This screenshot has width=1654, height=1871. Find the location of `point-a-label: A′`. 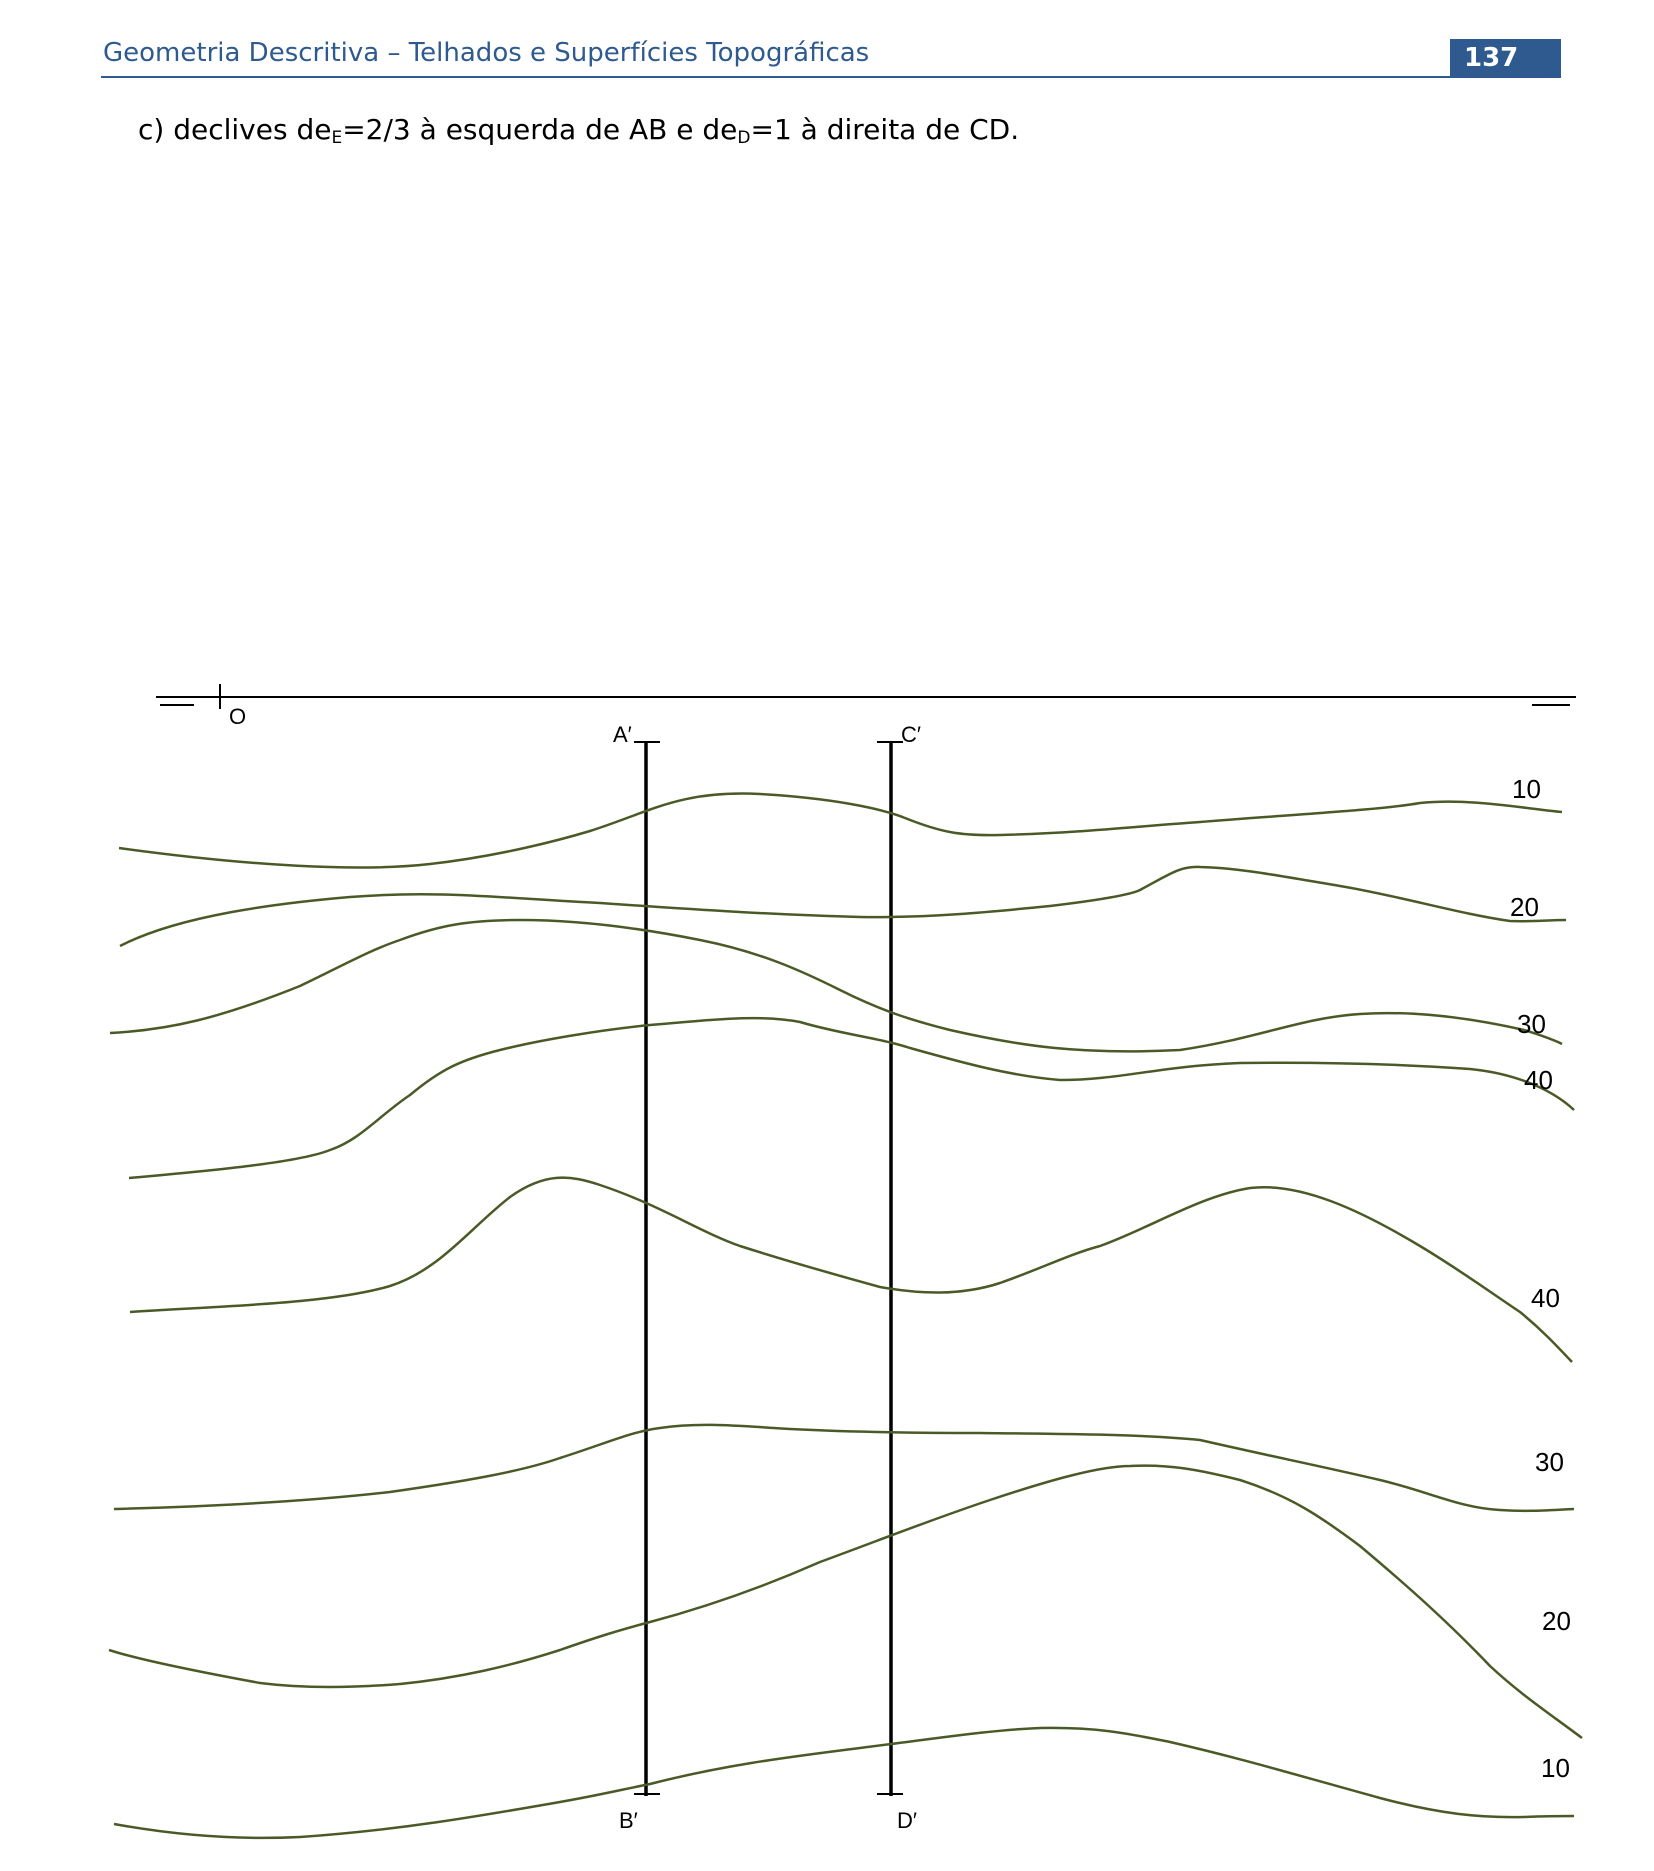

point-a-label: A′ is located at coordinates (622, 734).